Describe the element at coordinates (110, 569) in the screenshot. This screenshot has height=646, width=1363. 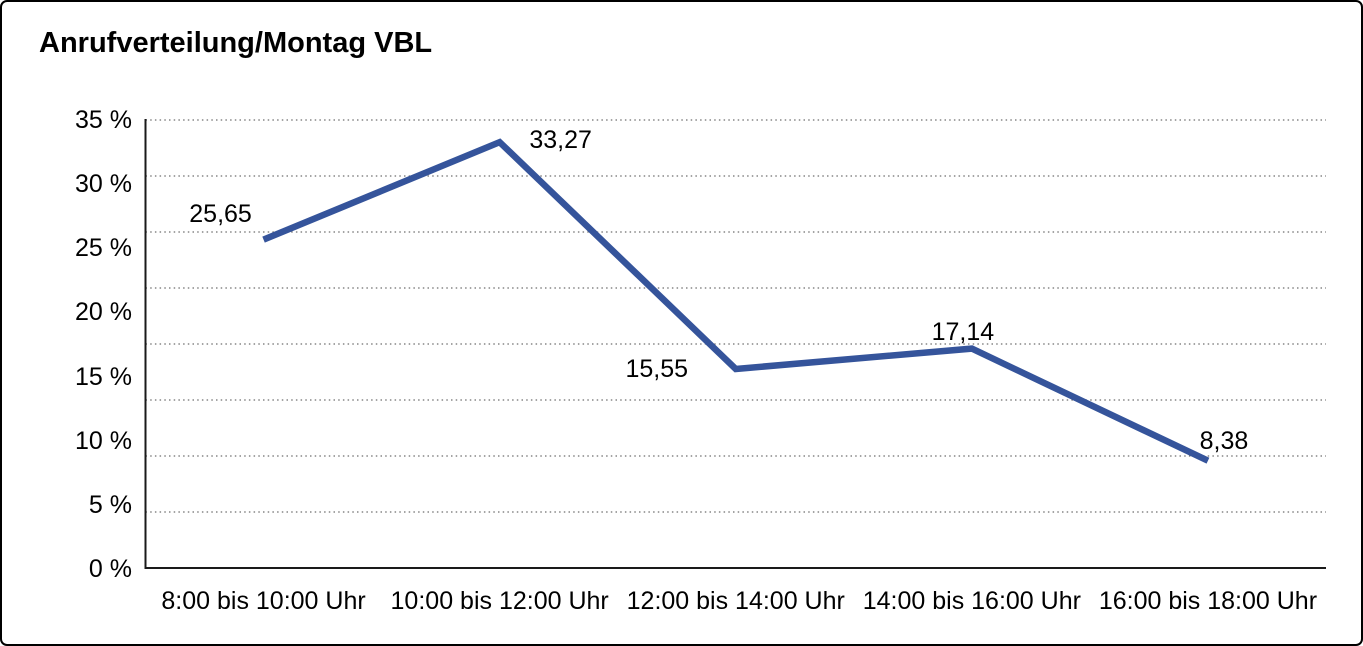
I see `y-tick-label: 0 %` at that location.